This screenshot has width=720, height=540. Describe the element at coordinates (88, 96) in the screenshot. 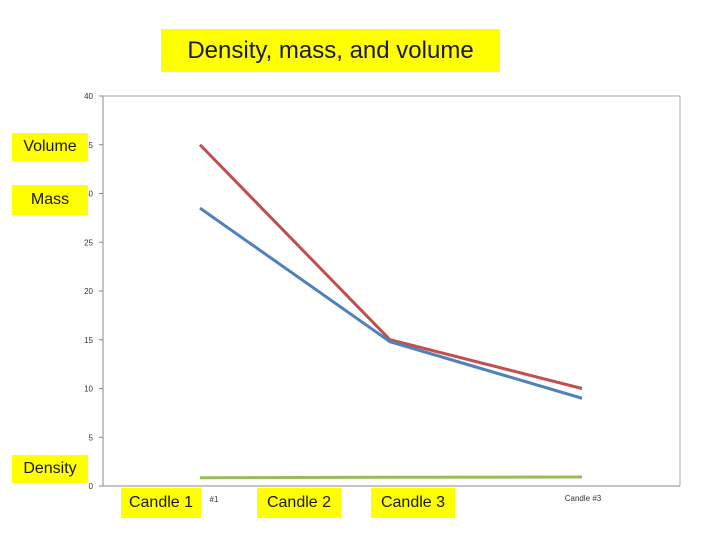

I see `y-tick-label: 40` at that location.